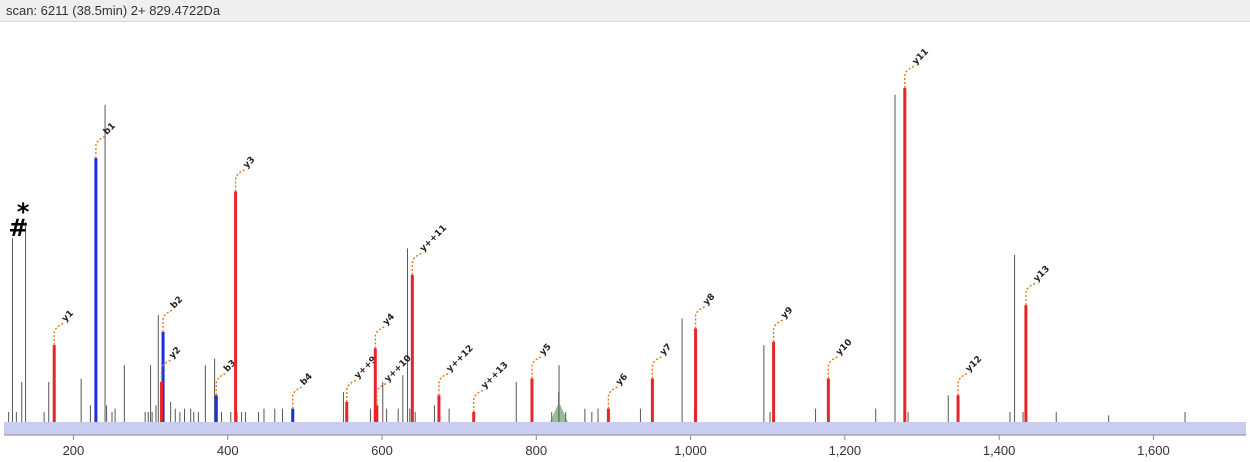 The width and height of the screenshot is (1250, 462). Describe the element at coordinates (546, 350) in the screenshot. I see `peak-label-y5: y5` at that location.